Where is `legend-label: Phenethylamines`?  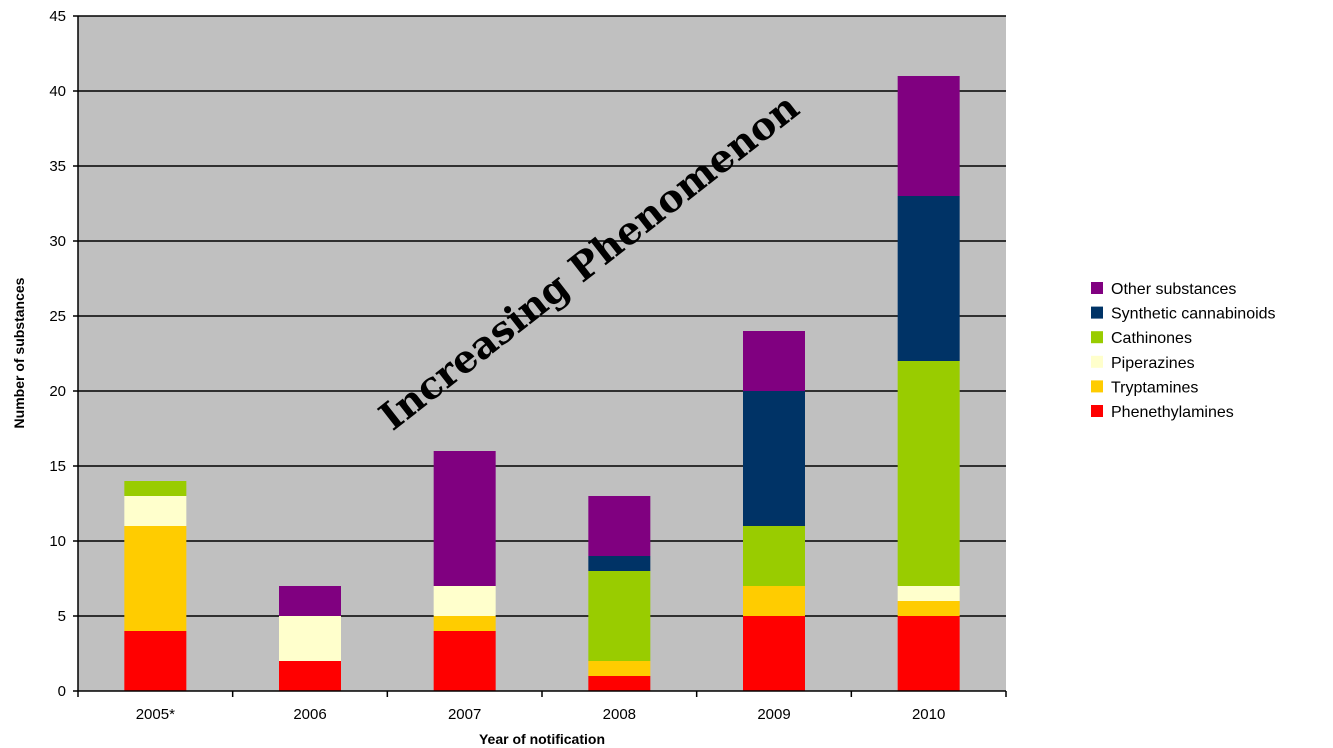
legend-label: Phenethylamines is located at coordinates (1172, 412).